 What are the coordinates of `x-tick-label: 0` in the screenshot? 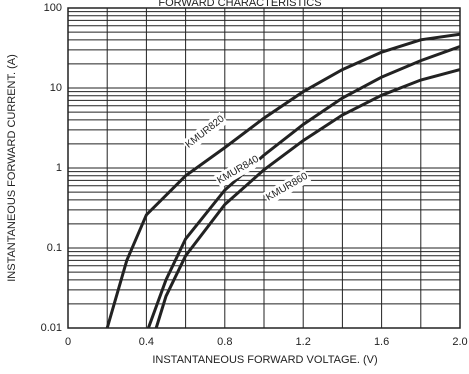 It's located at (68, 342).